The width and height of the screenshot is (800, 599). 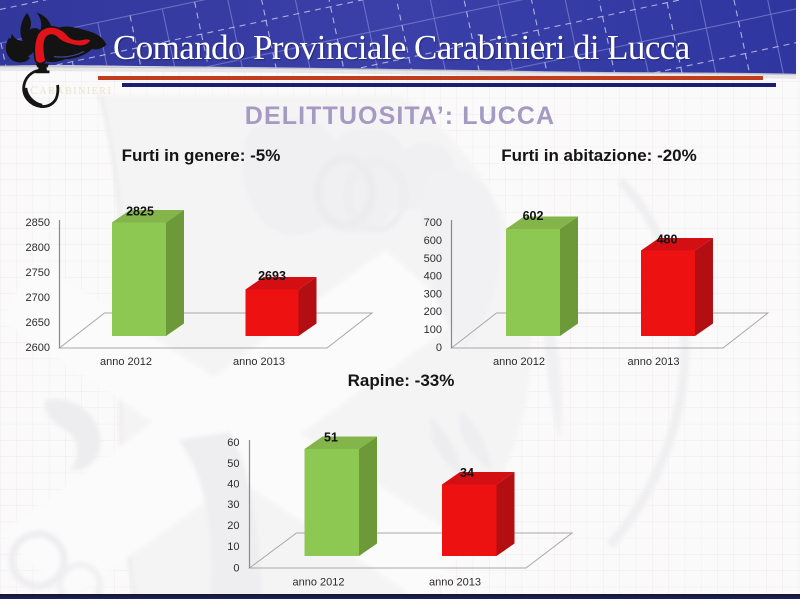 What do you see at coordinates (272, 276) in the screenshot?
I see `svg-text: 2693` at bounding box center [272, 276].